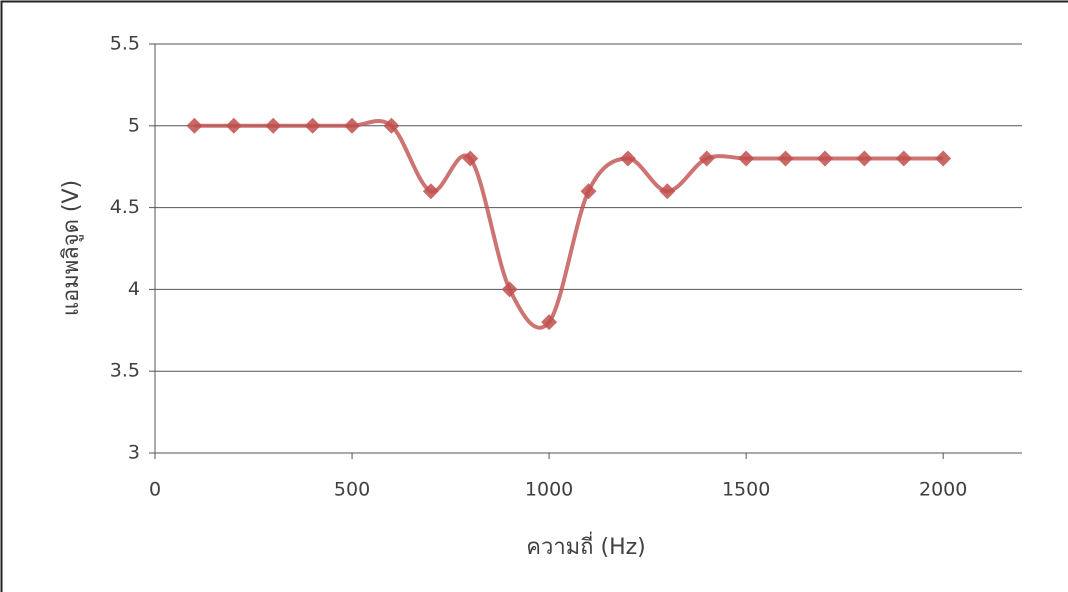 The image size is (1068, 592). Describe the element at coordinates (586, 545) in the screenshot. I see `x-axis-title: ความถี่ (Hz)` at that location.